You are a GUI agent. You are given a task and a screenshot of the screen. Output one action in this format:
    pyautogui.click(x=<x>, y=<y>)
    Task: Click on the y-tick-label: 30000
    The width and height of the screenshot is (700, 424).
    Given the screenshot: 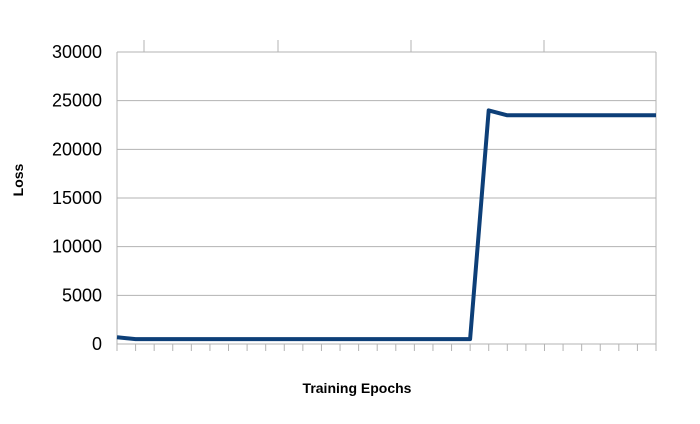 What is the action you would take?
    pyautogui.click(x=77, y=52)
    